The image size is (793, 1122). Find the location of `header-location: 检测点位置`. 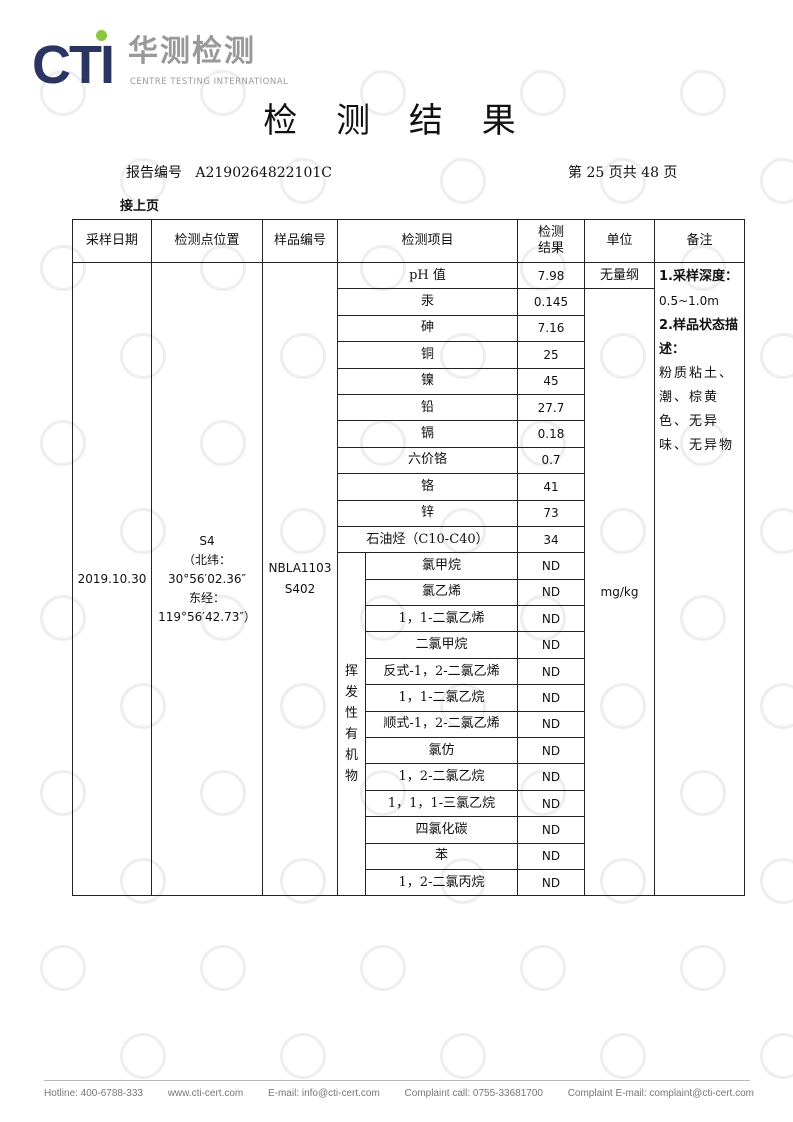

header-location: 检测点位置 is located at coordinates (207, 241).